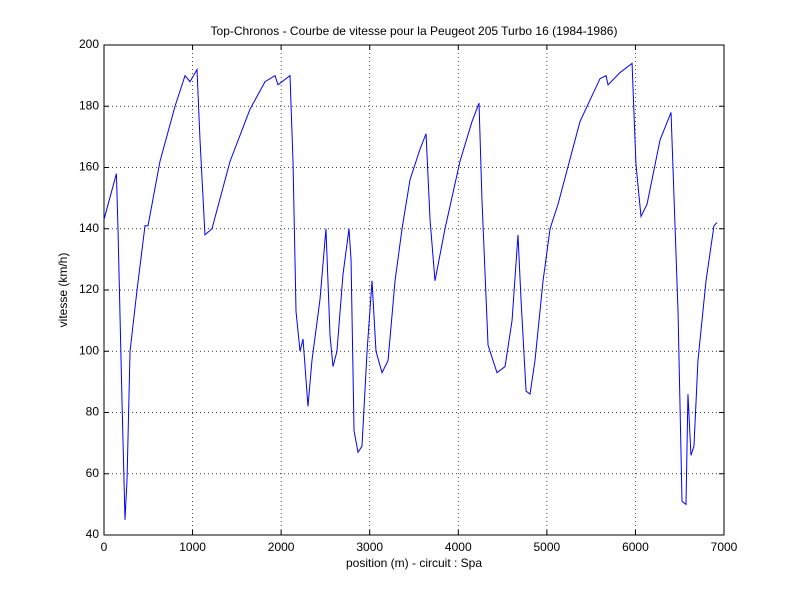 The image size is (800, 601). Describe the element at coordinates (635, 547) in the screenshot. I see `x-tick-label: 6000` at that location.